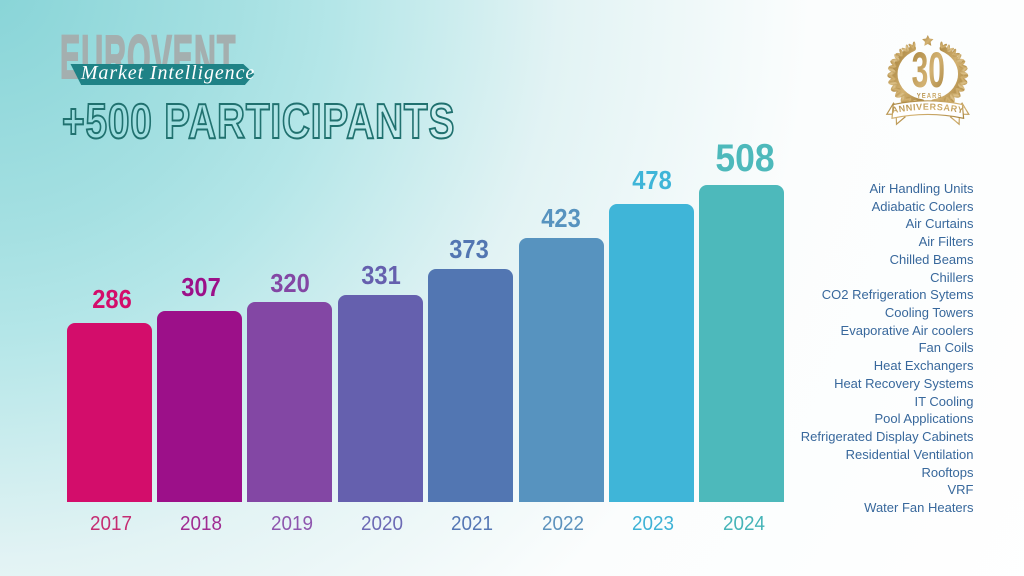  Describe the element at coordinates (930, 96) in the screenshot. I see `svg-text: YEARS` at that location.